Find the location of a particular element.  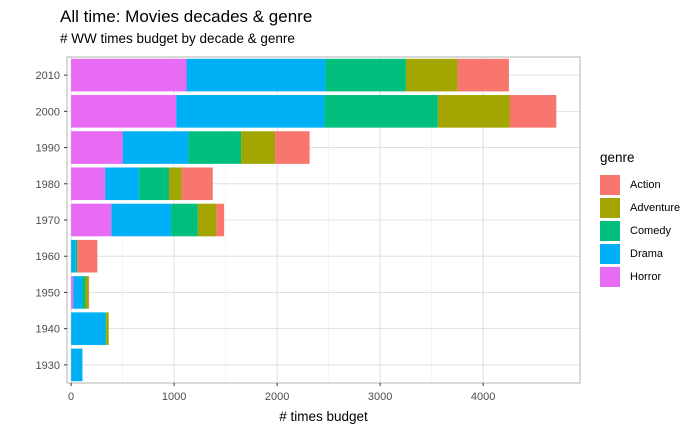

legend-label: Adventure is located at coordinates (655, 207).